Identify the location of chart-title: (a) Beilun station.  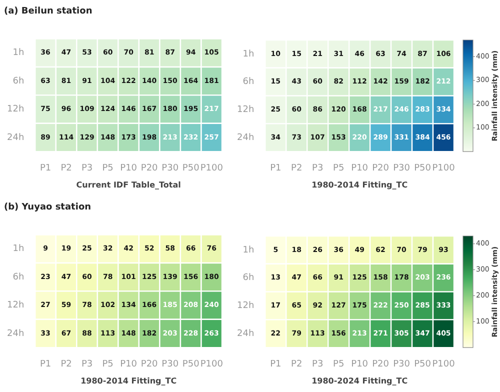
(48, 11).